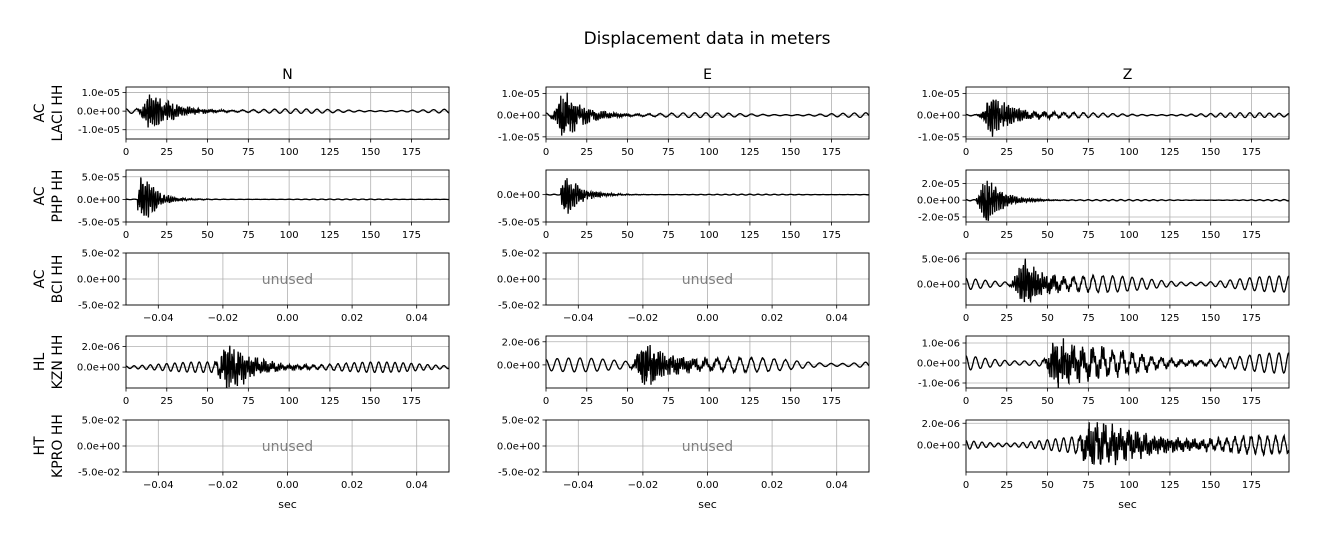 The width and height of the screenshot is (1318, 540). I want to click on row-label: AC LACI HH, so click(49, 113).